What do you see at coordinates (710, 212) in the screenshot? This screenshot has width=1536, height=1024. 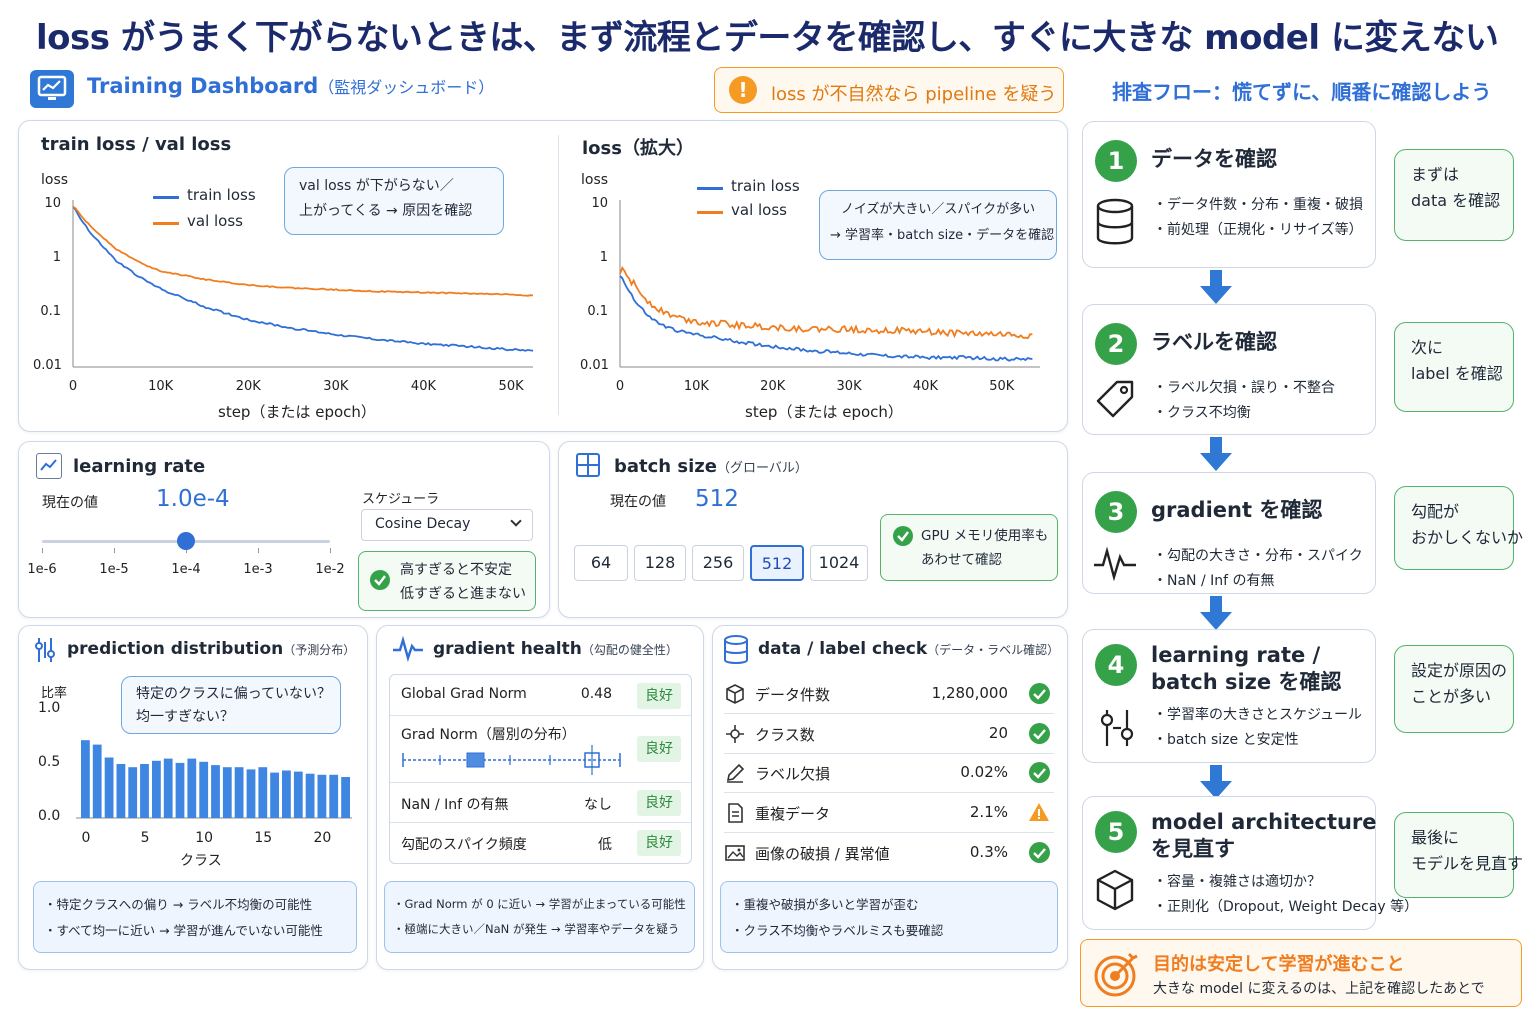 I see `zoom-legend-swatch-val` at bounding box center [710, 212].